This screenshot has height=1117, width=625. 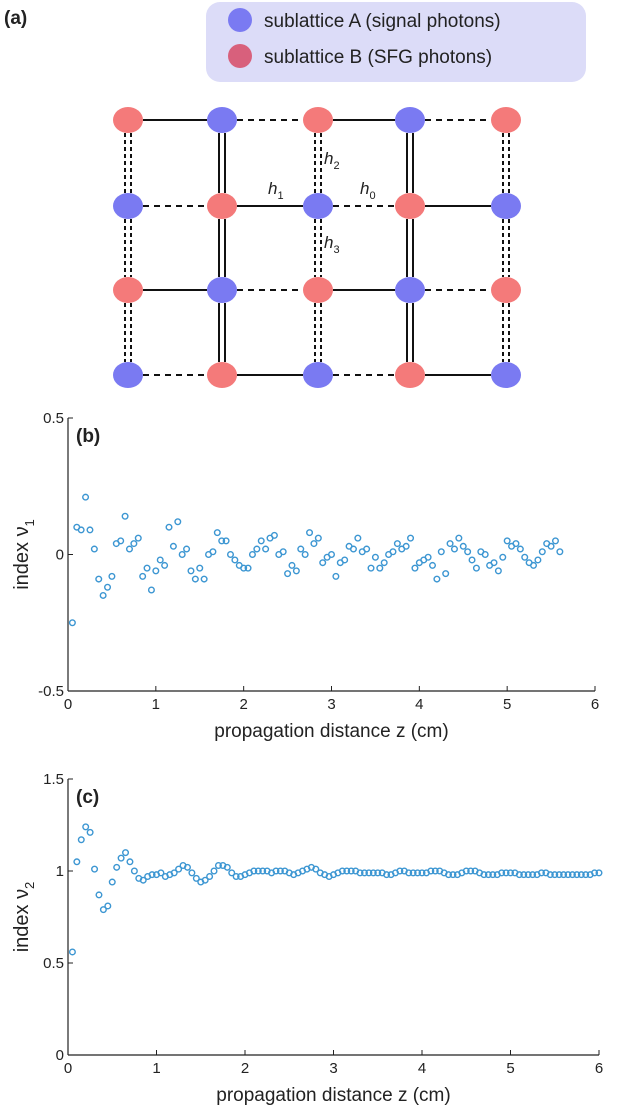 I want to click on hopping-label-h1: h1, so click(x=276, y=190).